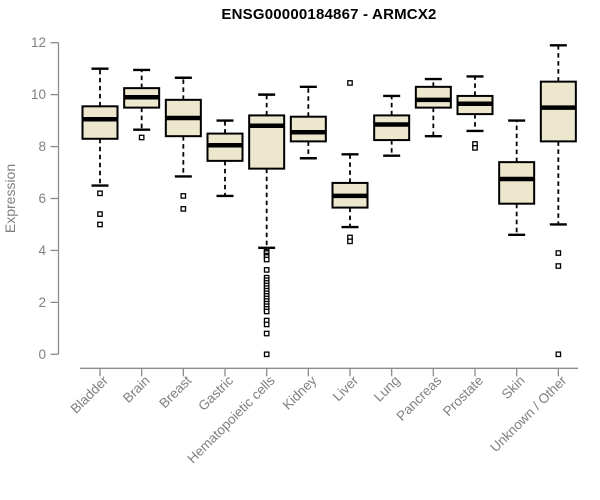 The image size is (600, 500). What do you see at coordinates (136, 389) in the screenshot?
I see `x-tick-label-brain: Brain` at bounding box center [136, 389].